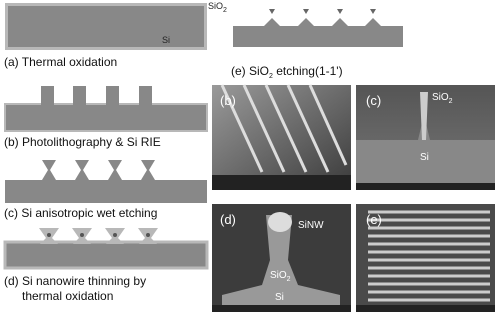  What do you see at coordinates (106, 109) in the screenshot?
I see `pillars` at bounding box center [106, 109].